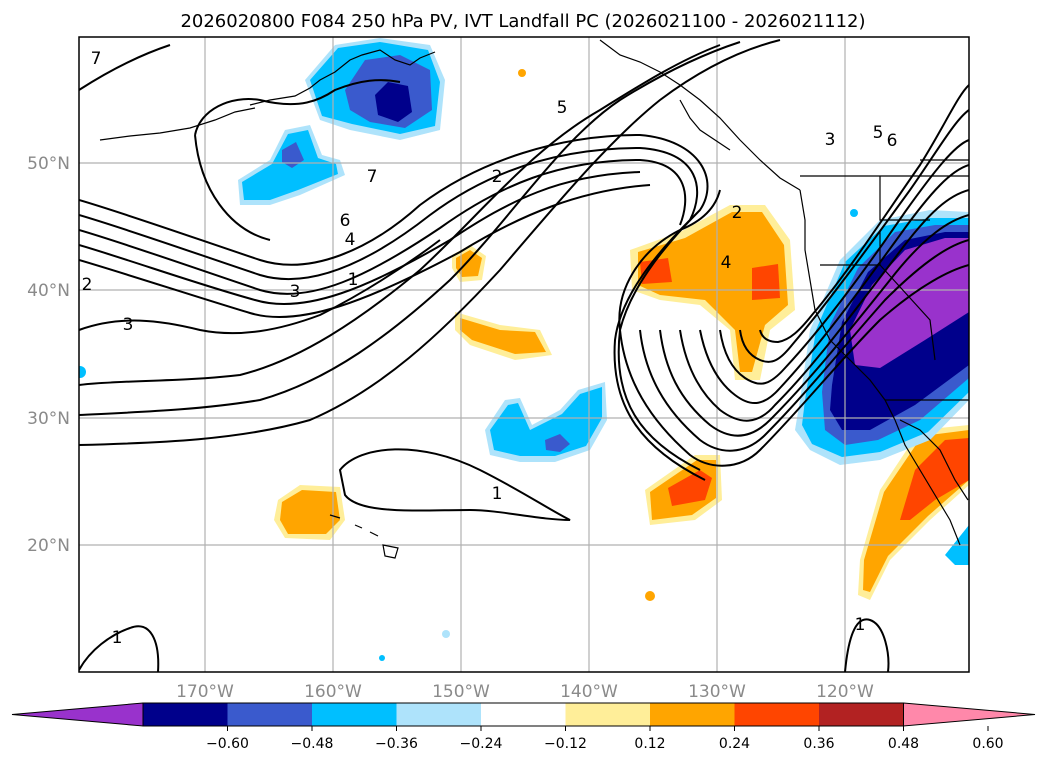 This screenshot has width=1047, height=765. Describe the element at coordinates (87, 285) in the screenshot. I see `contour-label-12: 2` at that location.